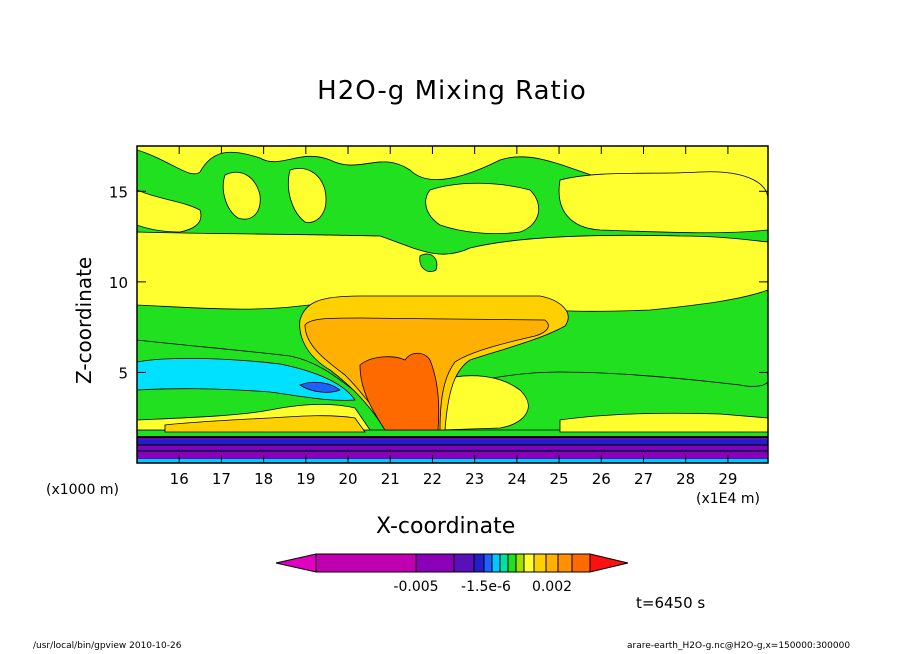 The image size is (904, 654). What do you see at coordinates (559, 479) in the screenshot?
I see `x-tick-label: 25` at bounding box center [559, 479].